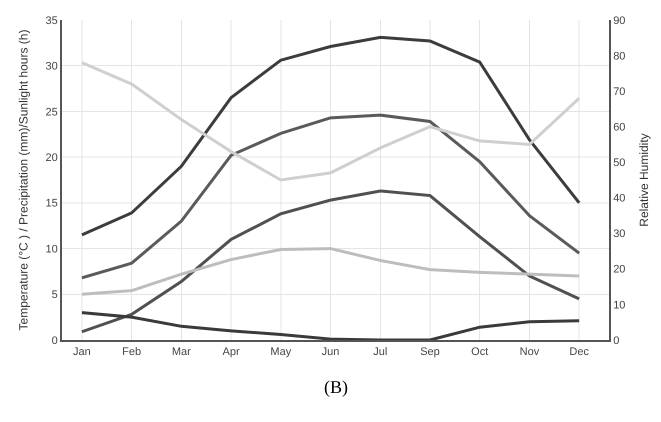  What do you see at coordinates (380, 352) in the screenshot?
I see `x-tick-label: Jul` at bounding box center [380, 352].